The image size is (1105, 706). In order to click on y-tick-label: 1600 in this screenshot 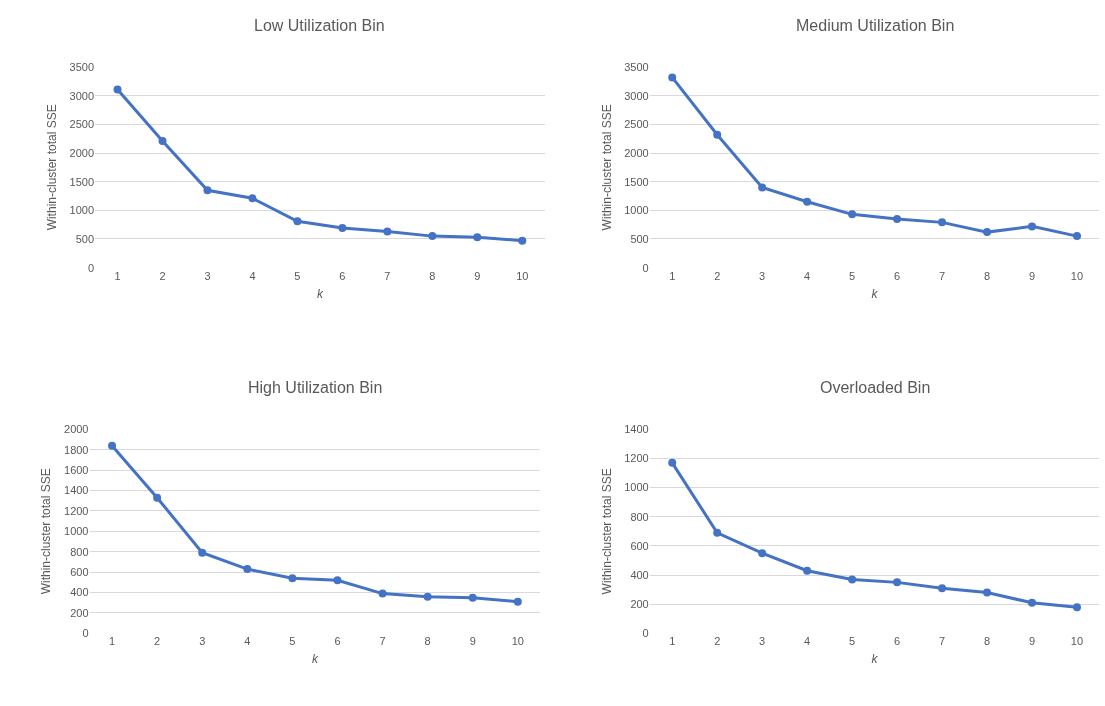, I will do `click(76, 470)`.